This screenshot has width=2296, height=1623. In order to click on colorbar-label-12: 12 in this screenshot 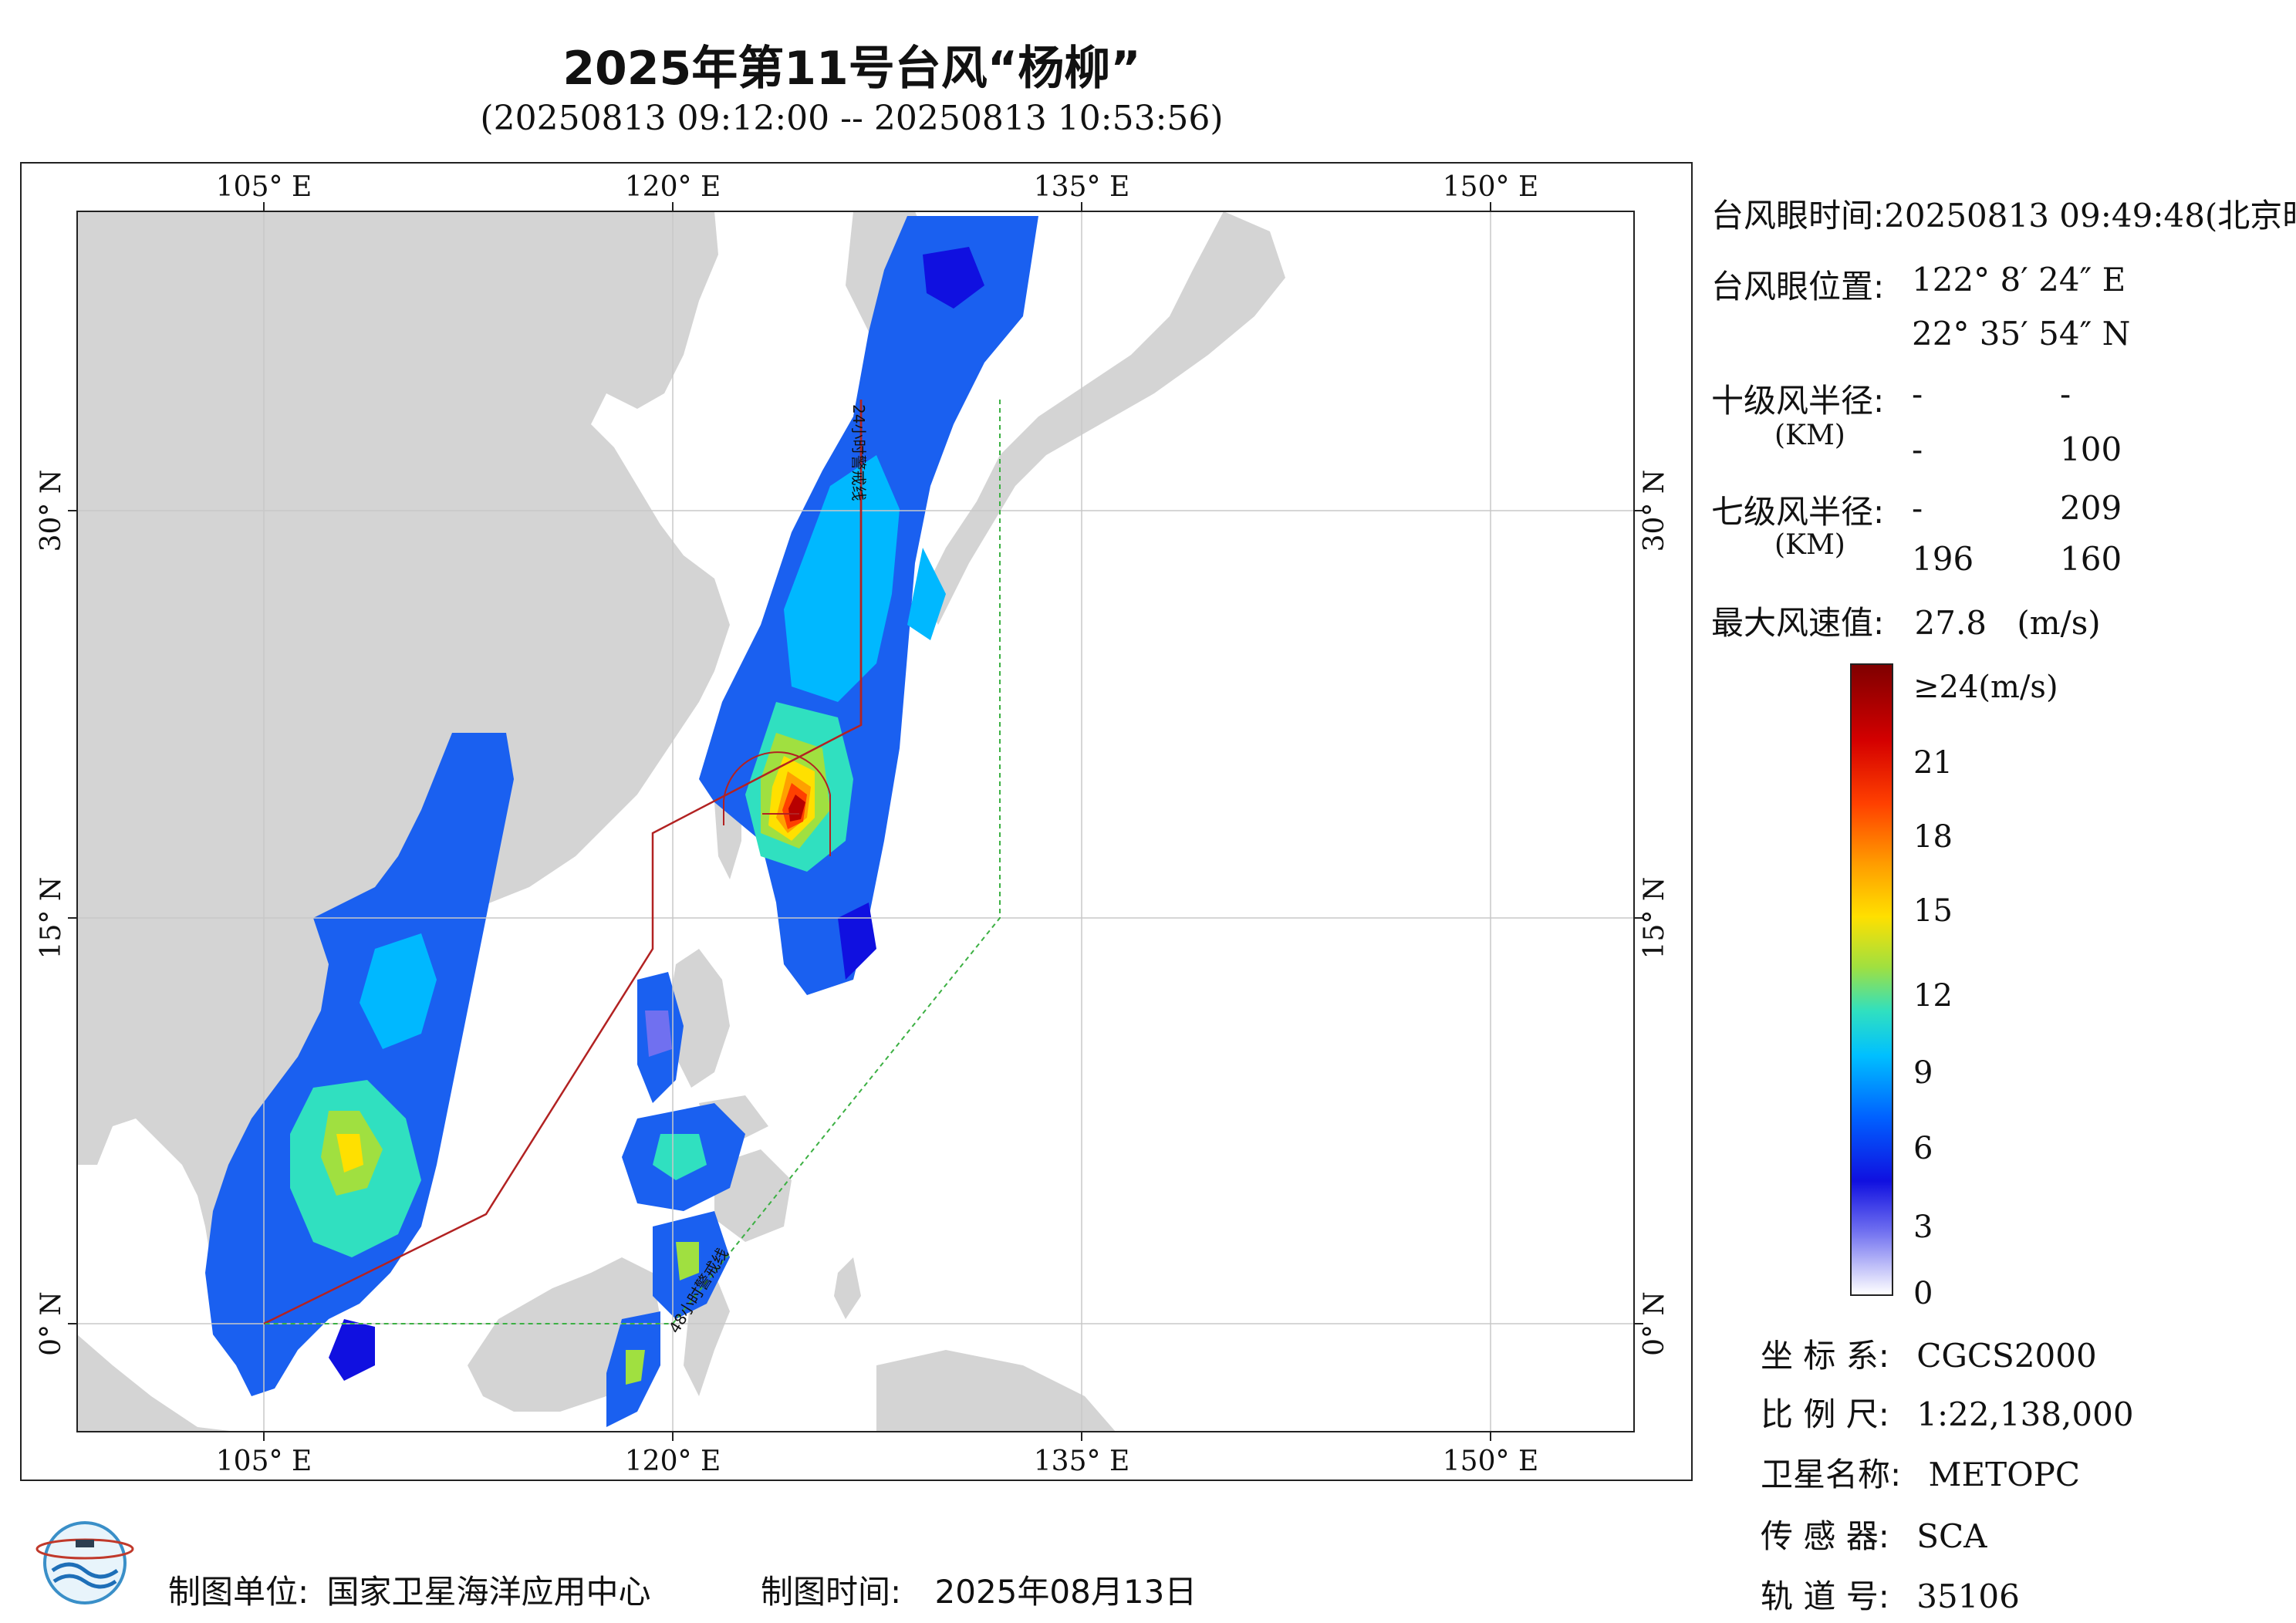, I will do `click(1933, 996)`.